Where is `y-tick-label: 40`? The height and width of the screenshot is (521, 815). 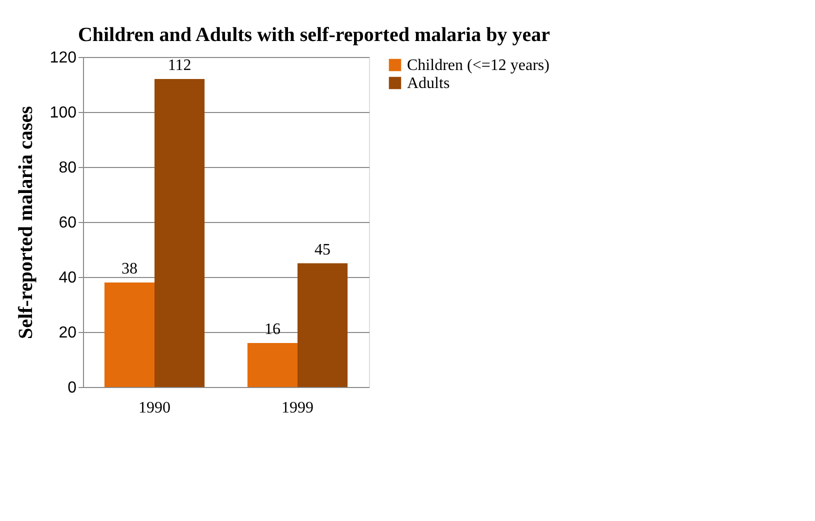
y-tick-label: 40 is located at coordinates (67, 278).